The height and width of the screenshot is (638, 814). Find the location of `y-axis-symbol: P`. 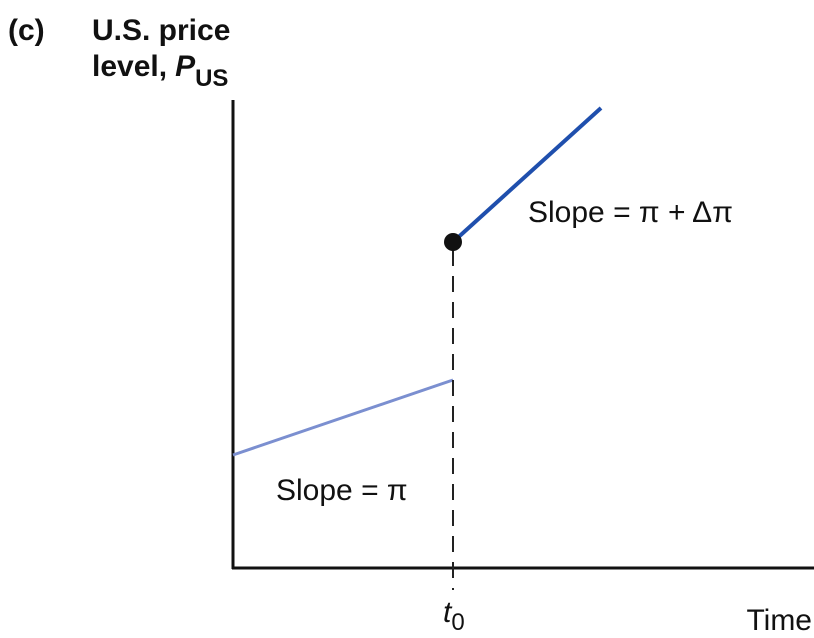

y-axis-symbol: P is located at coordinates (185, 66).